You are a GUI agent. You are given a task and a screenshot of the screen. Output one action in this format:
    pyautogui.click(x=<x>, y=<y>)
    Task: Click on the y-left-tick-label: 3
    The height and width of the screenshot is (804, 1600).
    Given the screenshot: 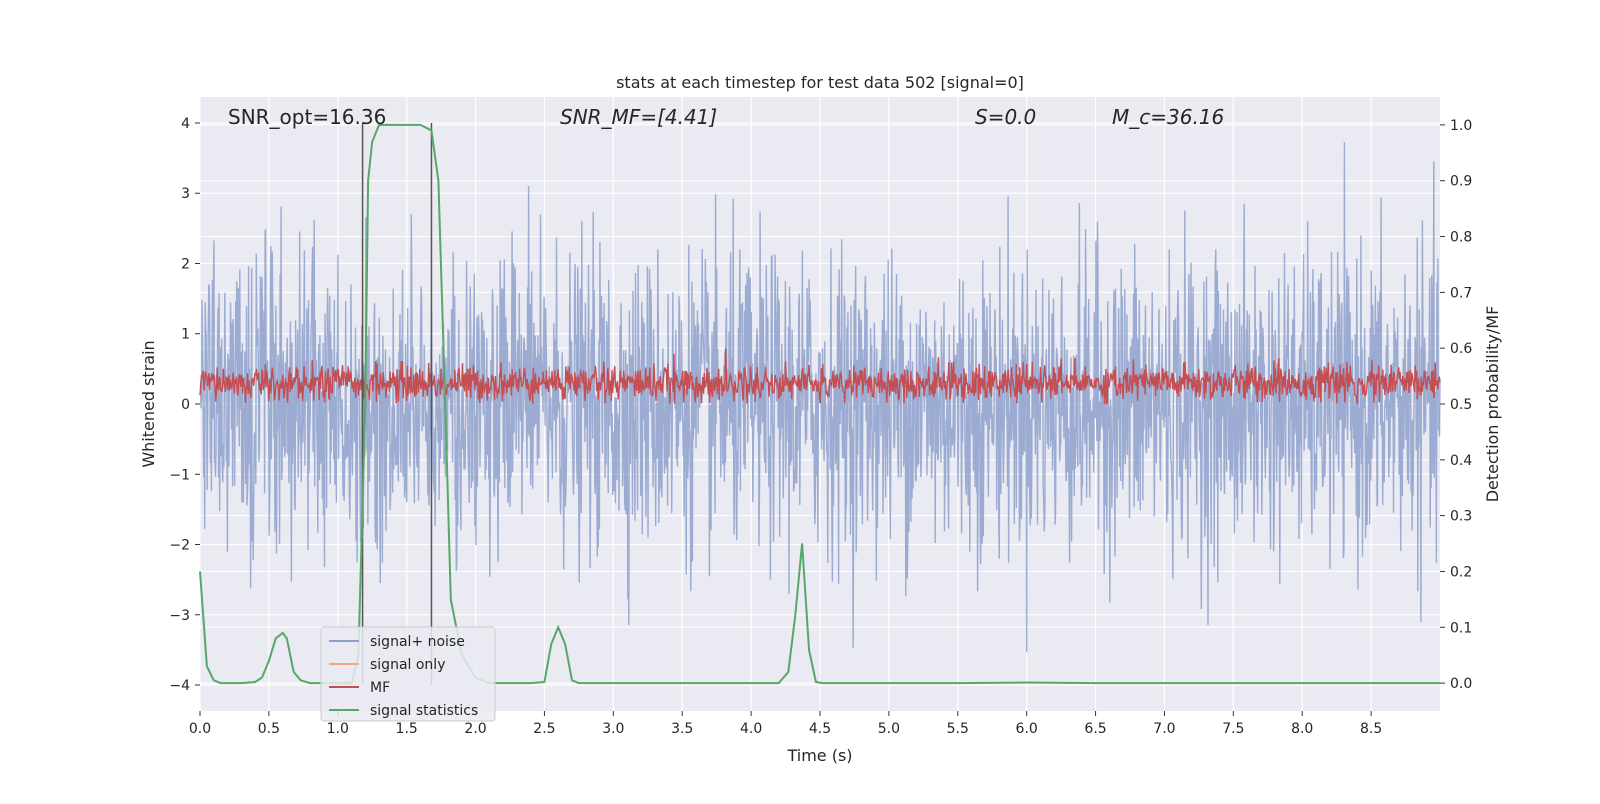 What is the action you would take?
    pyautogui.click(x=185, y=194)
    